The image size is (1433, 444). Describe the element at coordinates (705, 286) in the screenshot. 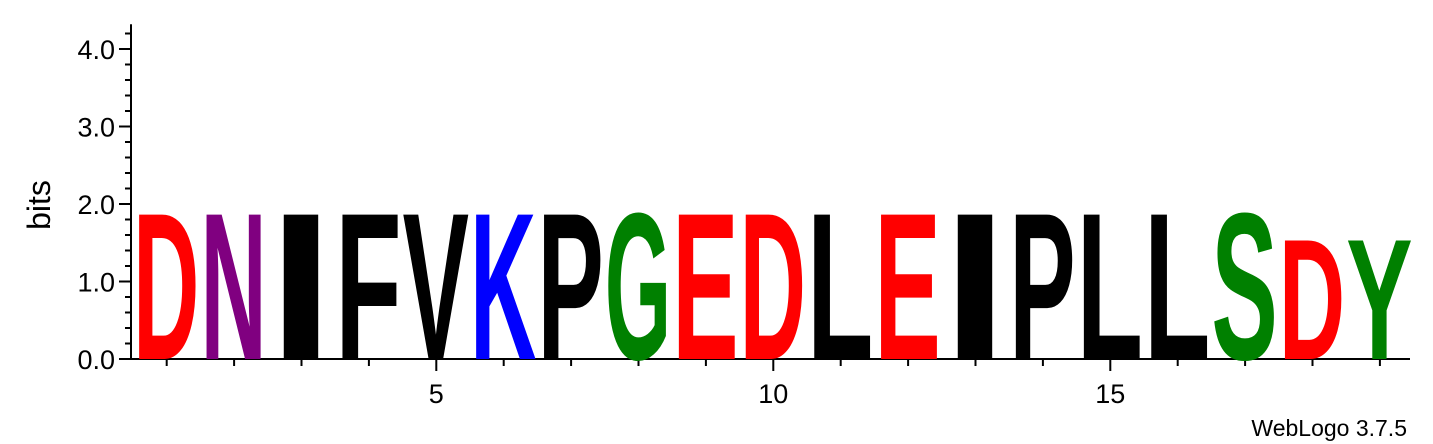

I see `logo-letter-E-pos-9: E` at that location.